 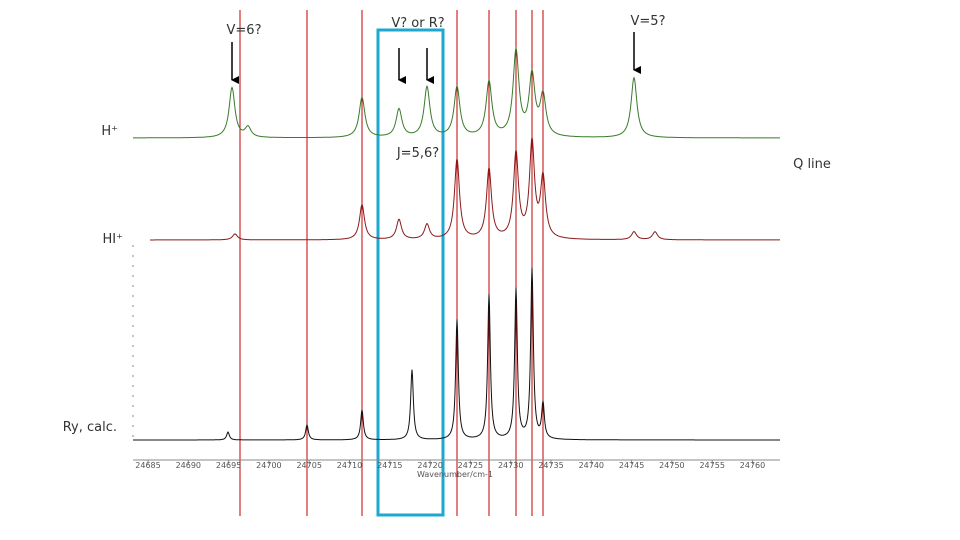 What do you see at coordinates (244, 30) in the screenshot?
I see `annotation: V=6?` at bounding box center [244, 30].